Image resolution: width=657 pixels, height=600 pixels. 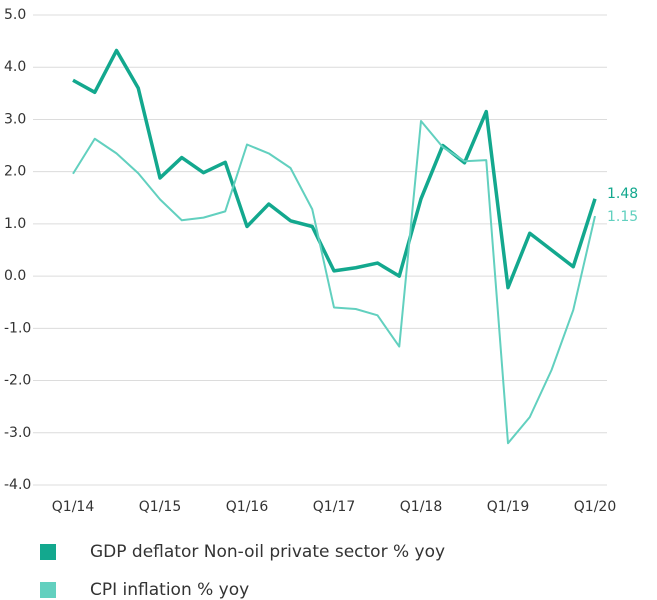 I want to click on y-tick-label: -4.0, so click(x=17, y=485).